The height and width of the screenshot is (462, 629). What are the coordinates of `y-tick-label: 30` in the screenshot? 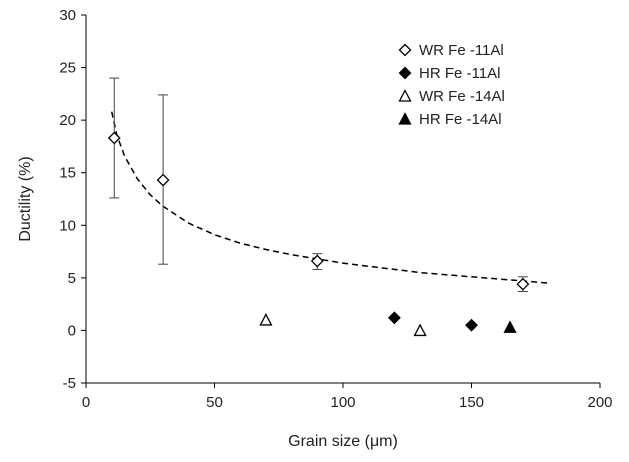 It's located at (67, 15).